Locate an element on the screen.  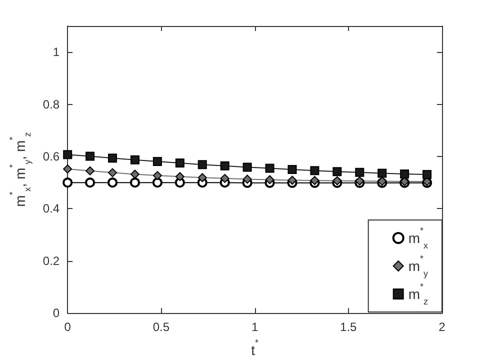
legend-label: m*z is located at coordinates (418, 294).